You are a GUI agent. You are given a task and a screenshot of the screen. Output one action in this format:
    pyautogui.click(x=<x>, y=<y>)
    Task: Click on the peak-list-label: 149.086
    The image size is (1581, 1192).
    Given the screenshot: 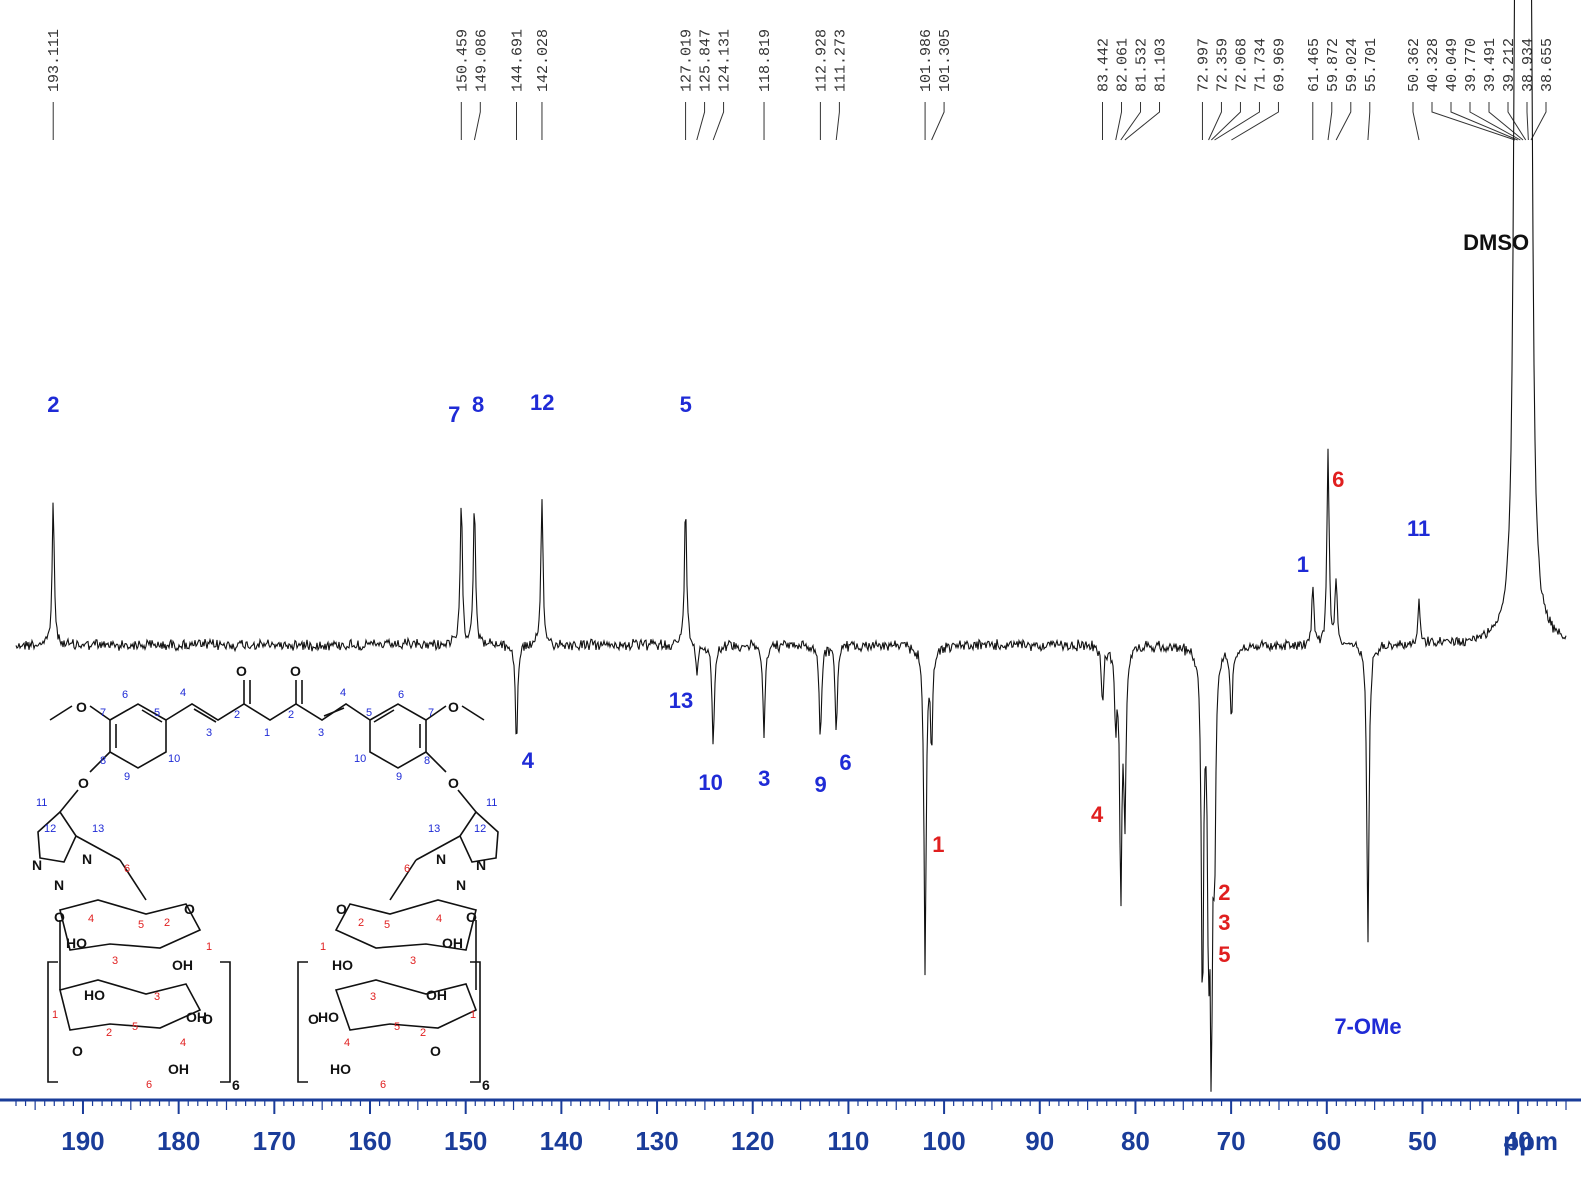 What is the action you would take?
    pyautogui.click(x=481, y=60)
    